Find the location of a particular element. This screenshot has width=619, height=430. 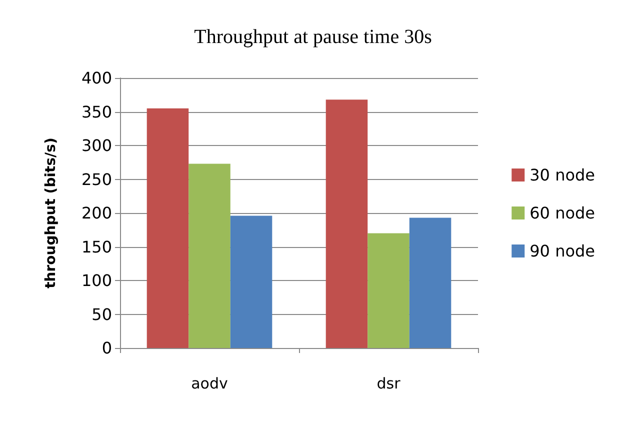

y-tick-label: 150 is located at coordinates (96, 246).